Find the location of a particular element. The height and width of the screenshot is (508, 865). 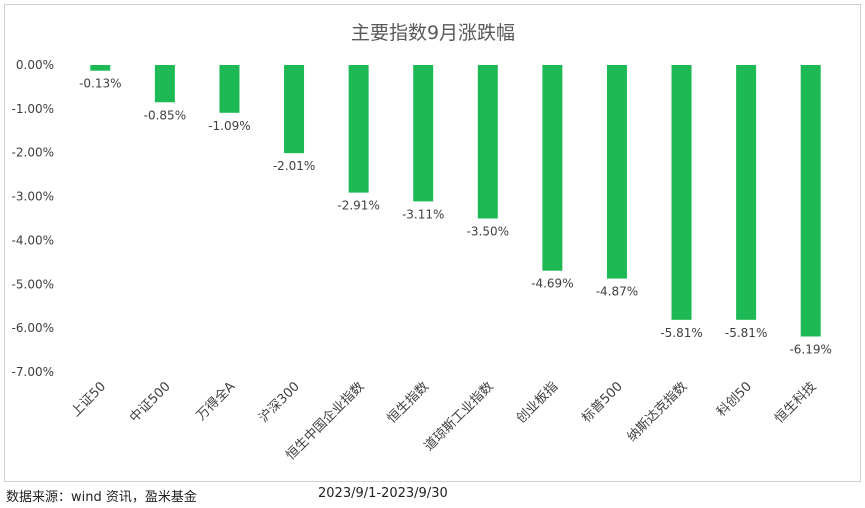

x-tick-label: 科创50 is located at coordinates (734, 399).